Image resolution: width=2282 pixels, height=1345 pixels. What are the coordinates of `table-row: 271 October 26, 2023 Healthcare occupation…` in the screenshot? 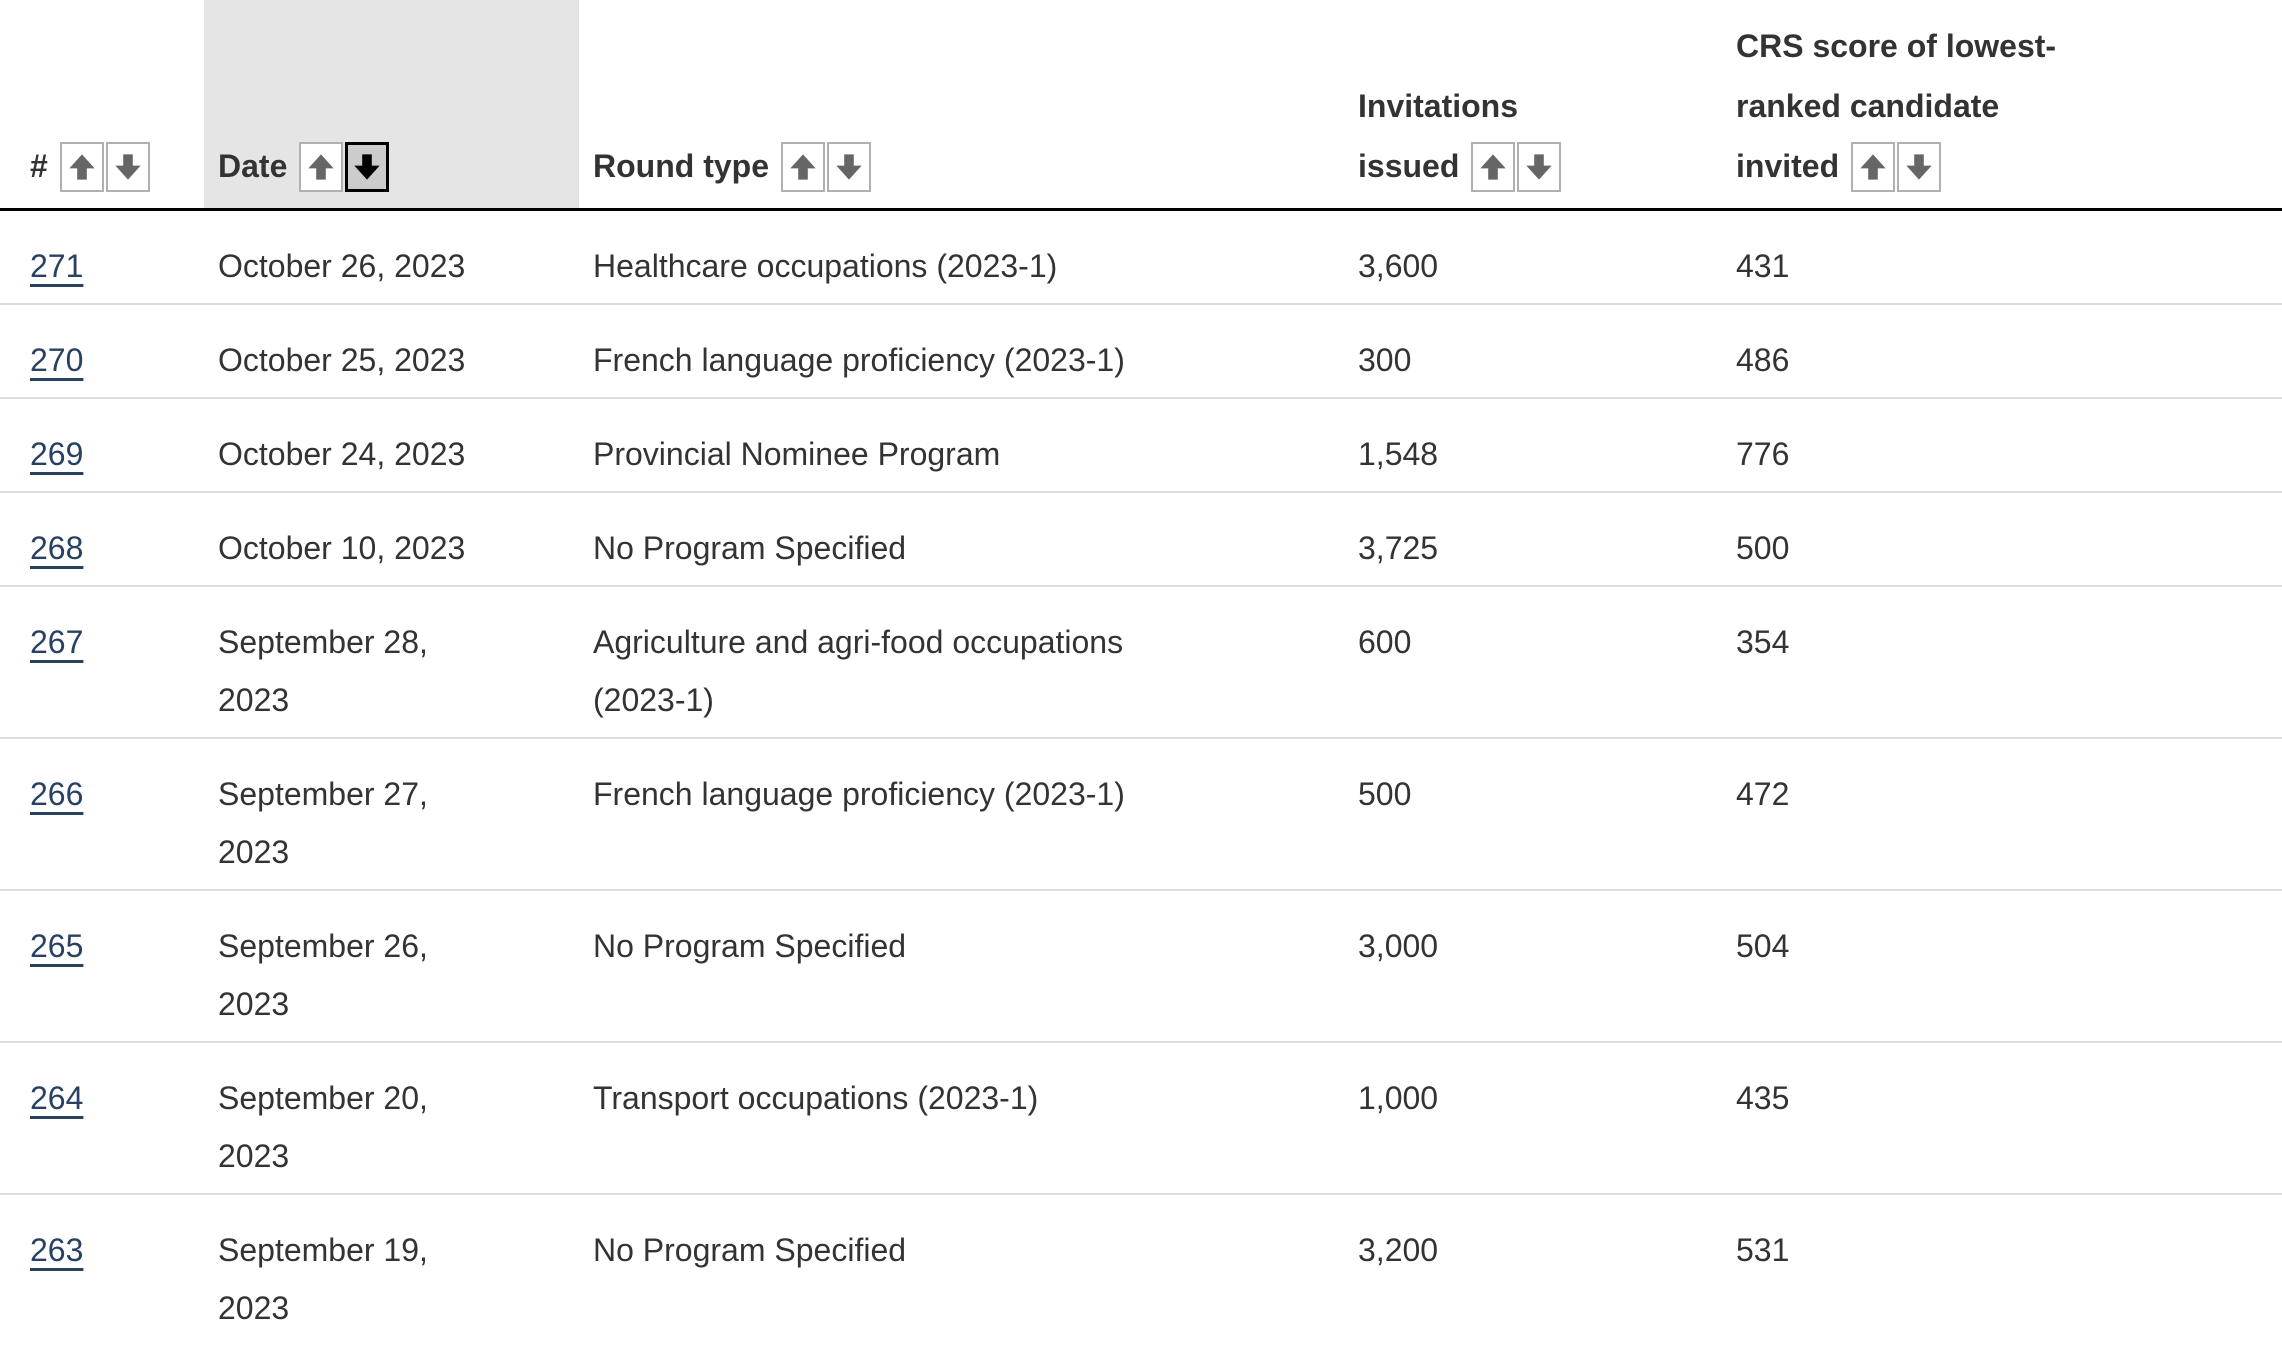 It's located at (1141, 257).